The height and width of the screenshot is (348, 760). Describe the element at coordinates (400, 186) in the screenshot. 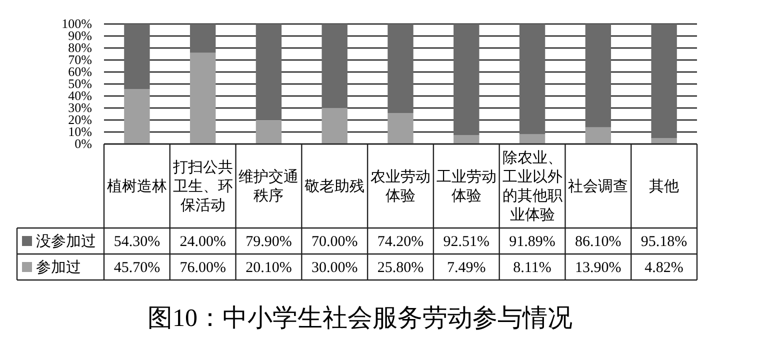

I see `x-tick-label: 农业劳动体验` at that location.